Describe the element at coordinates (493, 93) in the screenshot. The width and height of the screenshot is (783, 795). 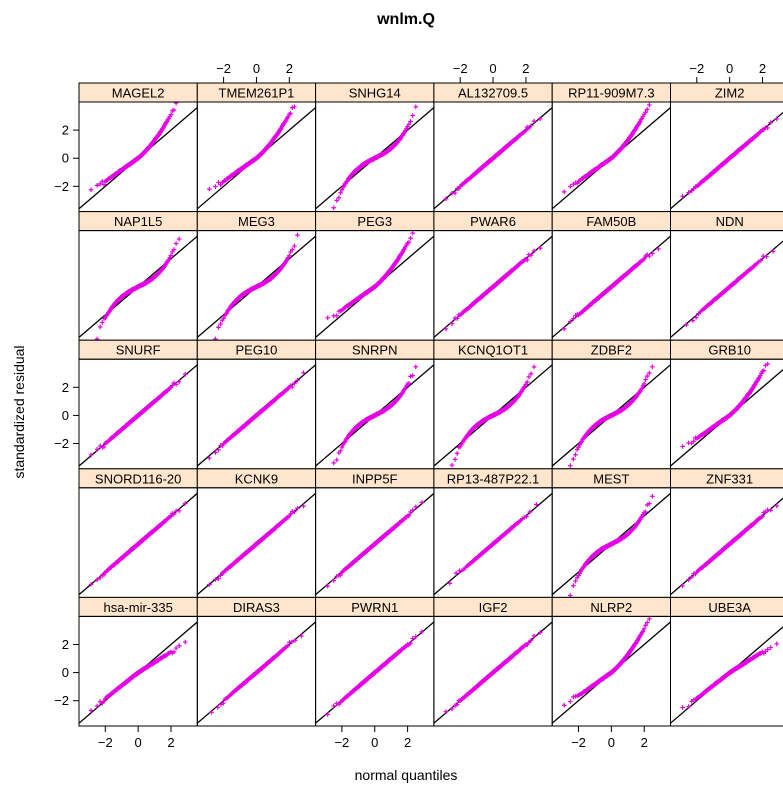
I see `strip-label: AL132709.5` at that location.